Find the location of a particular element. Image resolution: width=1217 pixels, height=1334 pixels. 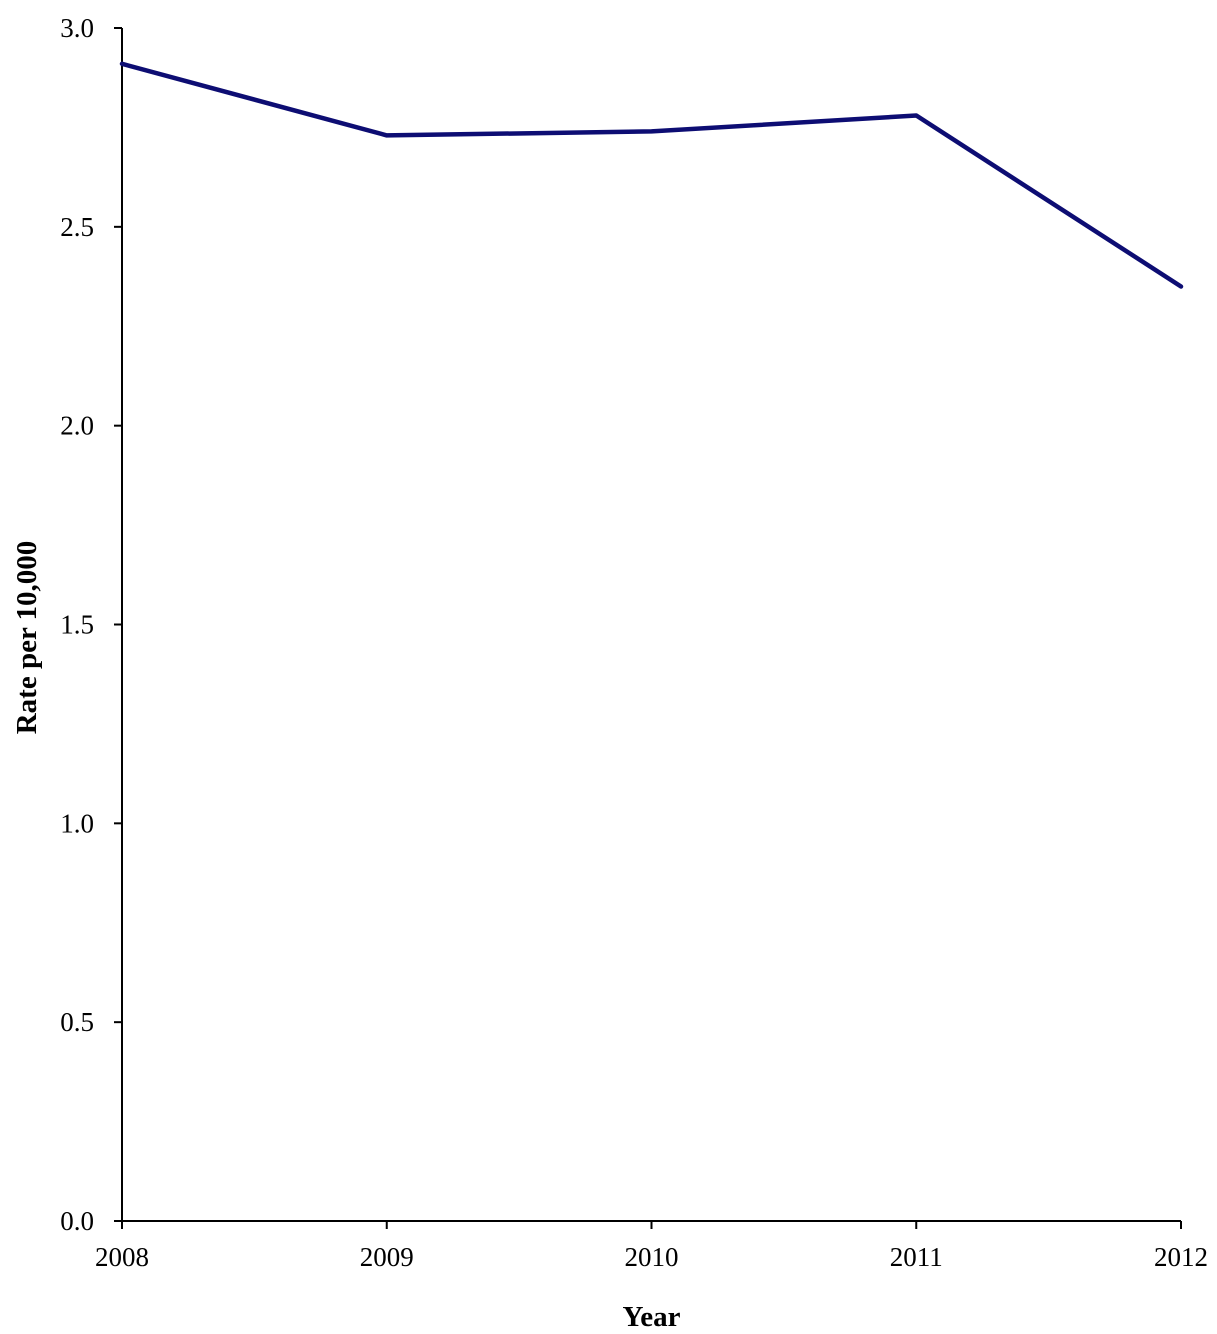

y-axis-title: Rate per 10,000 is located at coordinates (27, 638).